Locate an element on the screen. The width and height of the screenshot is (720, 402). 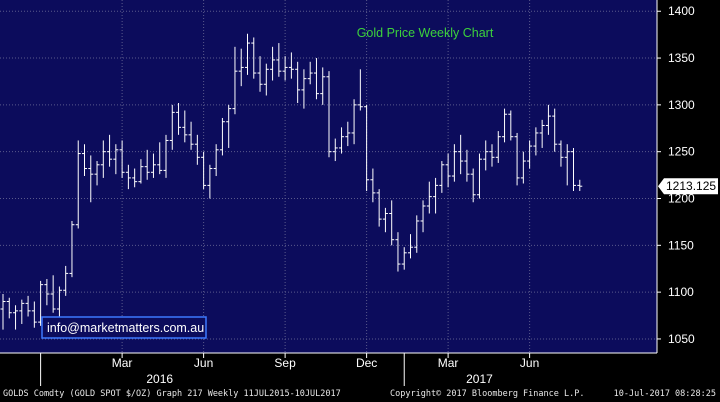
x-tick-label: Sep is located at coordinates (285, 363).